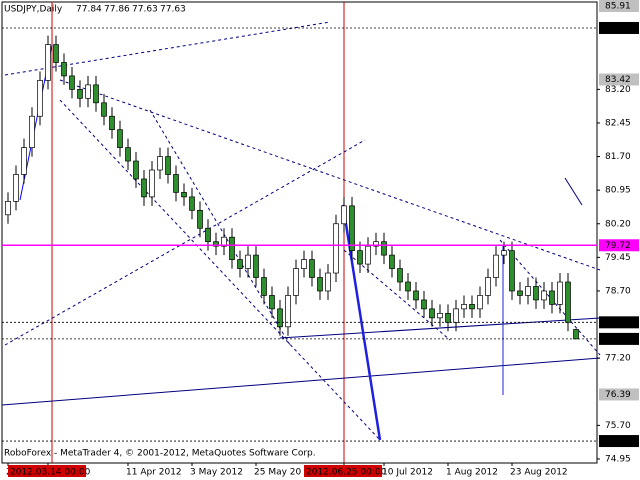 This screenshot has width=640, height=480. I want to click on x-tick-label: 1 Aug 2012, so click(472, 473).